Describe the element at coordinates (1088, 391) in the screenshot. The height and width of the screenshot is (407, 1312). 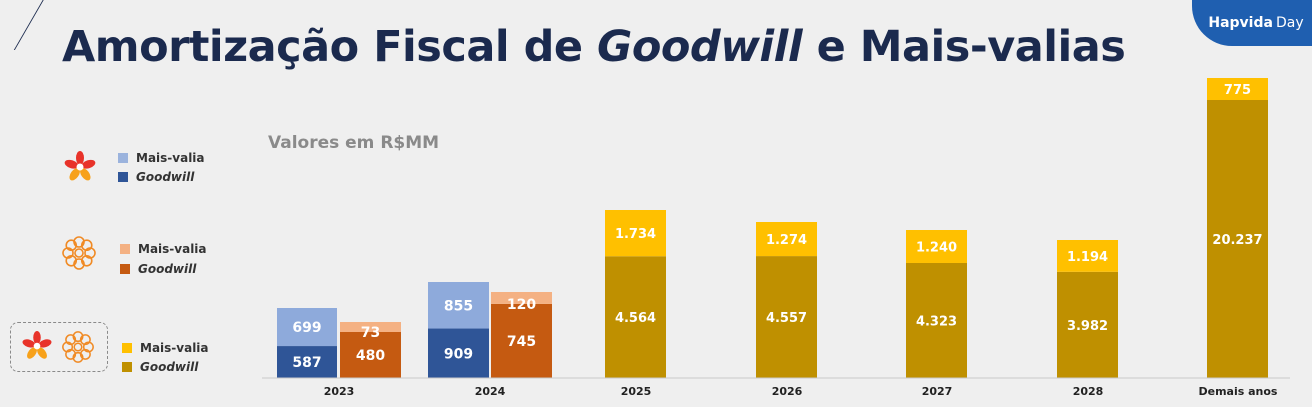
I see `x-tick-label: 2028` at that location.